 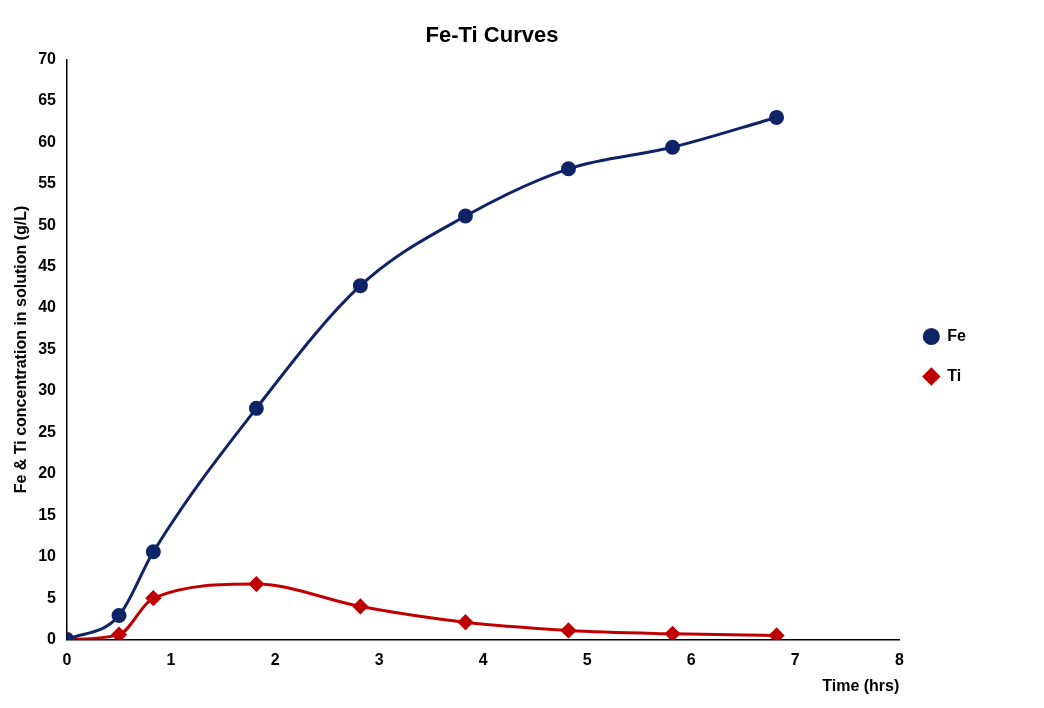 What do you see at coordinates (47, 514) in the screenshot?
I see `y-tick-label: 15` at bounding box center [47, 514].